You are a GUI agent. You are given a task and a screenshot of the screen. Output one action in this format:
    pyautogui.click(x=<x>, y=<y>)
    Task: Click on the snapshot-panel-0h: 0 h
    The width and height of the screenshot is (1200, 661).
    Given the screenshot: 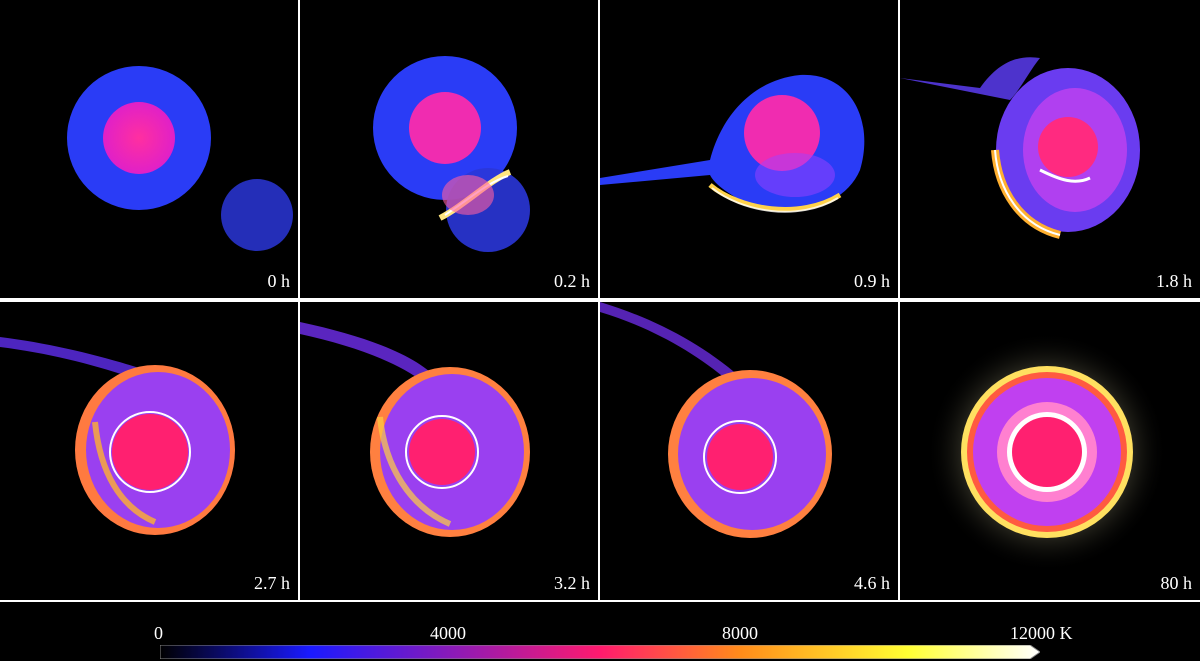 What is the action you would take?
    pyautogui.click(x=149, y=149)
    